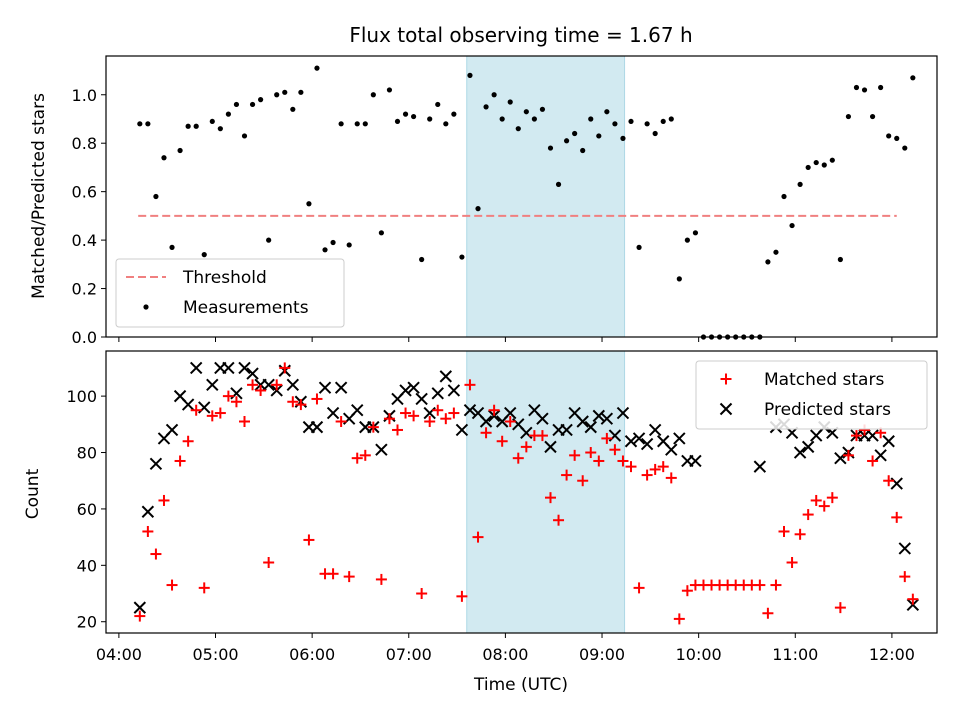 The image size is (960, 724). What do you see at coordinates (811, 395) in the screenshot?
I see `bottom-legend-box` at bounding box center [811, 395].